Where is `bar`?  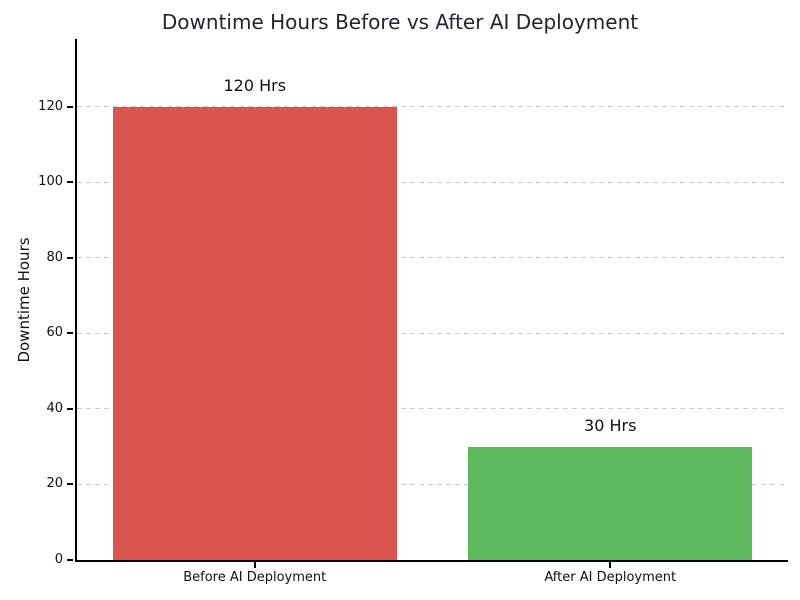
bar is located at coordinates (610, 503).